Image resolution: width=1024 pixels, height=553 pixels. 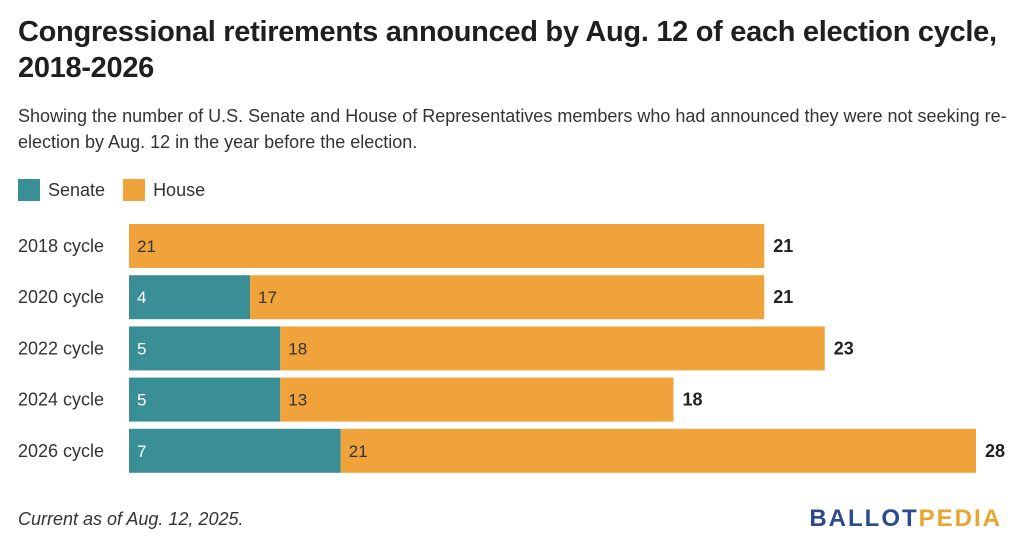 What do you see at coordinates (693, 400) in the screenshot?
I see `bar-total-label: 18` at bounding box center [693, 400].